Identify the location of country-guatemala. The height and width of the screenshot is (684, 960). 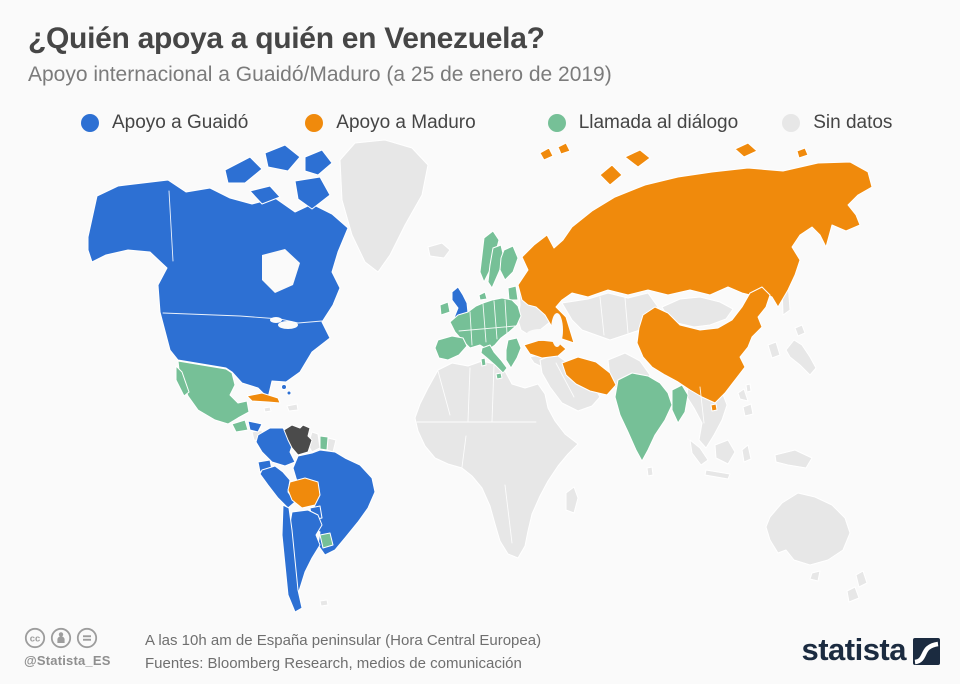
(240, 426).